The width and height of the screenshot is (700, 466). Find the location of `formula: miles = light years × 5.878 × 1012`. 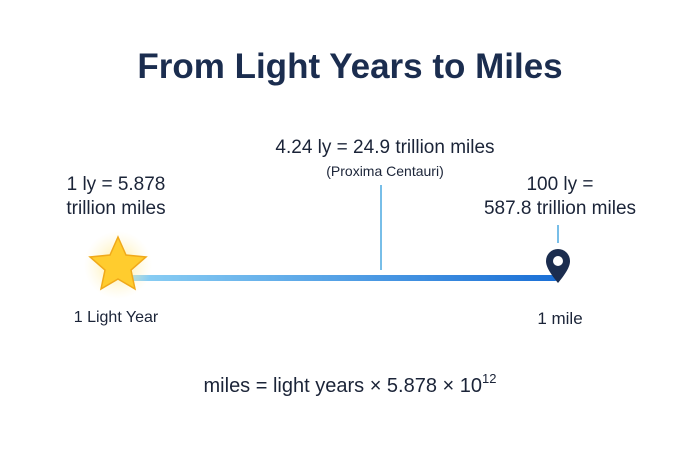

formula: miles = light years × 5.878 × 1012 is located at coordinates (350, 384).